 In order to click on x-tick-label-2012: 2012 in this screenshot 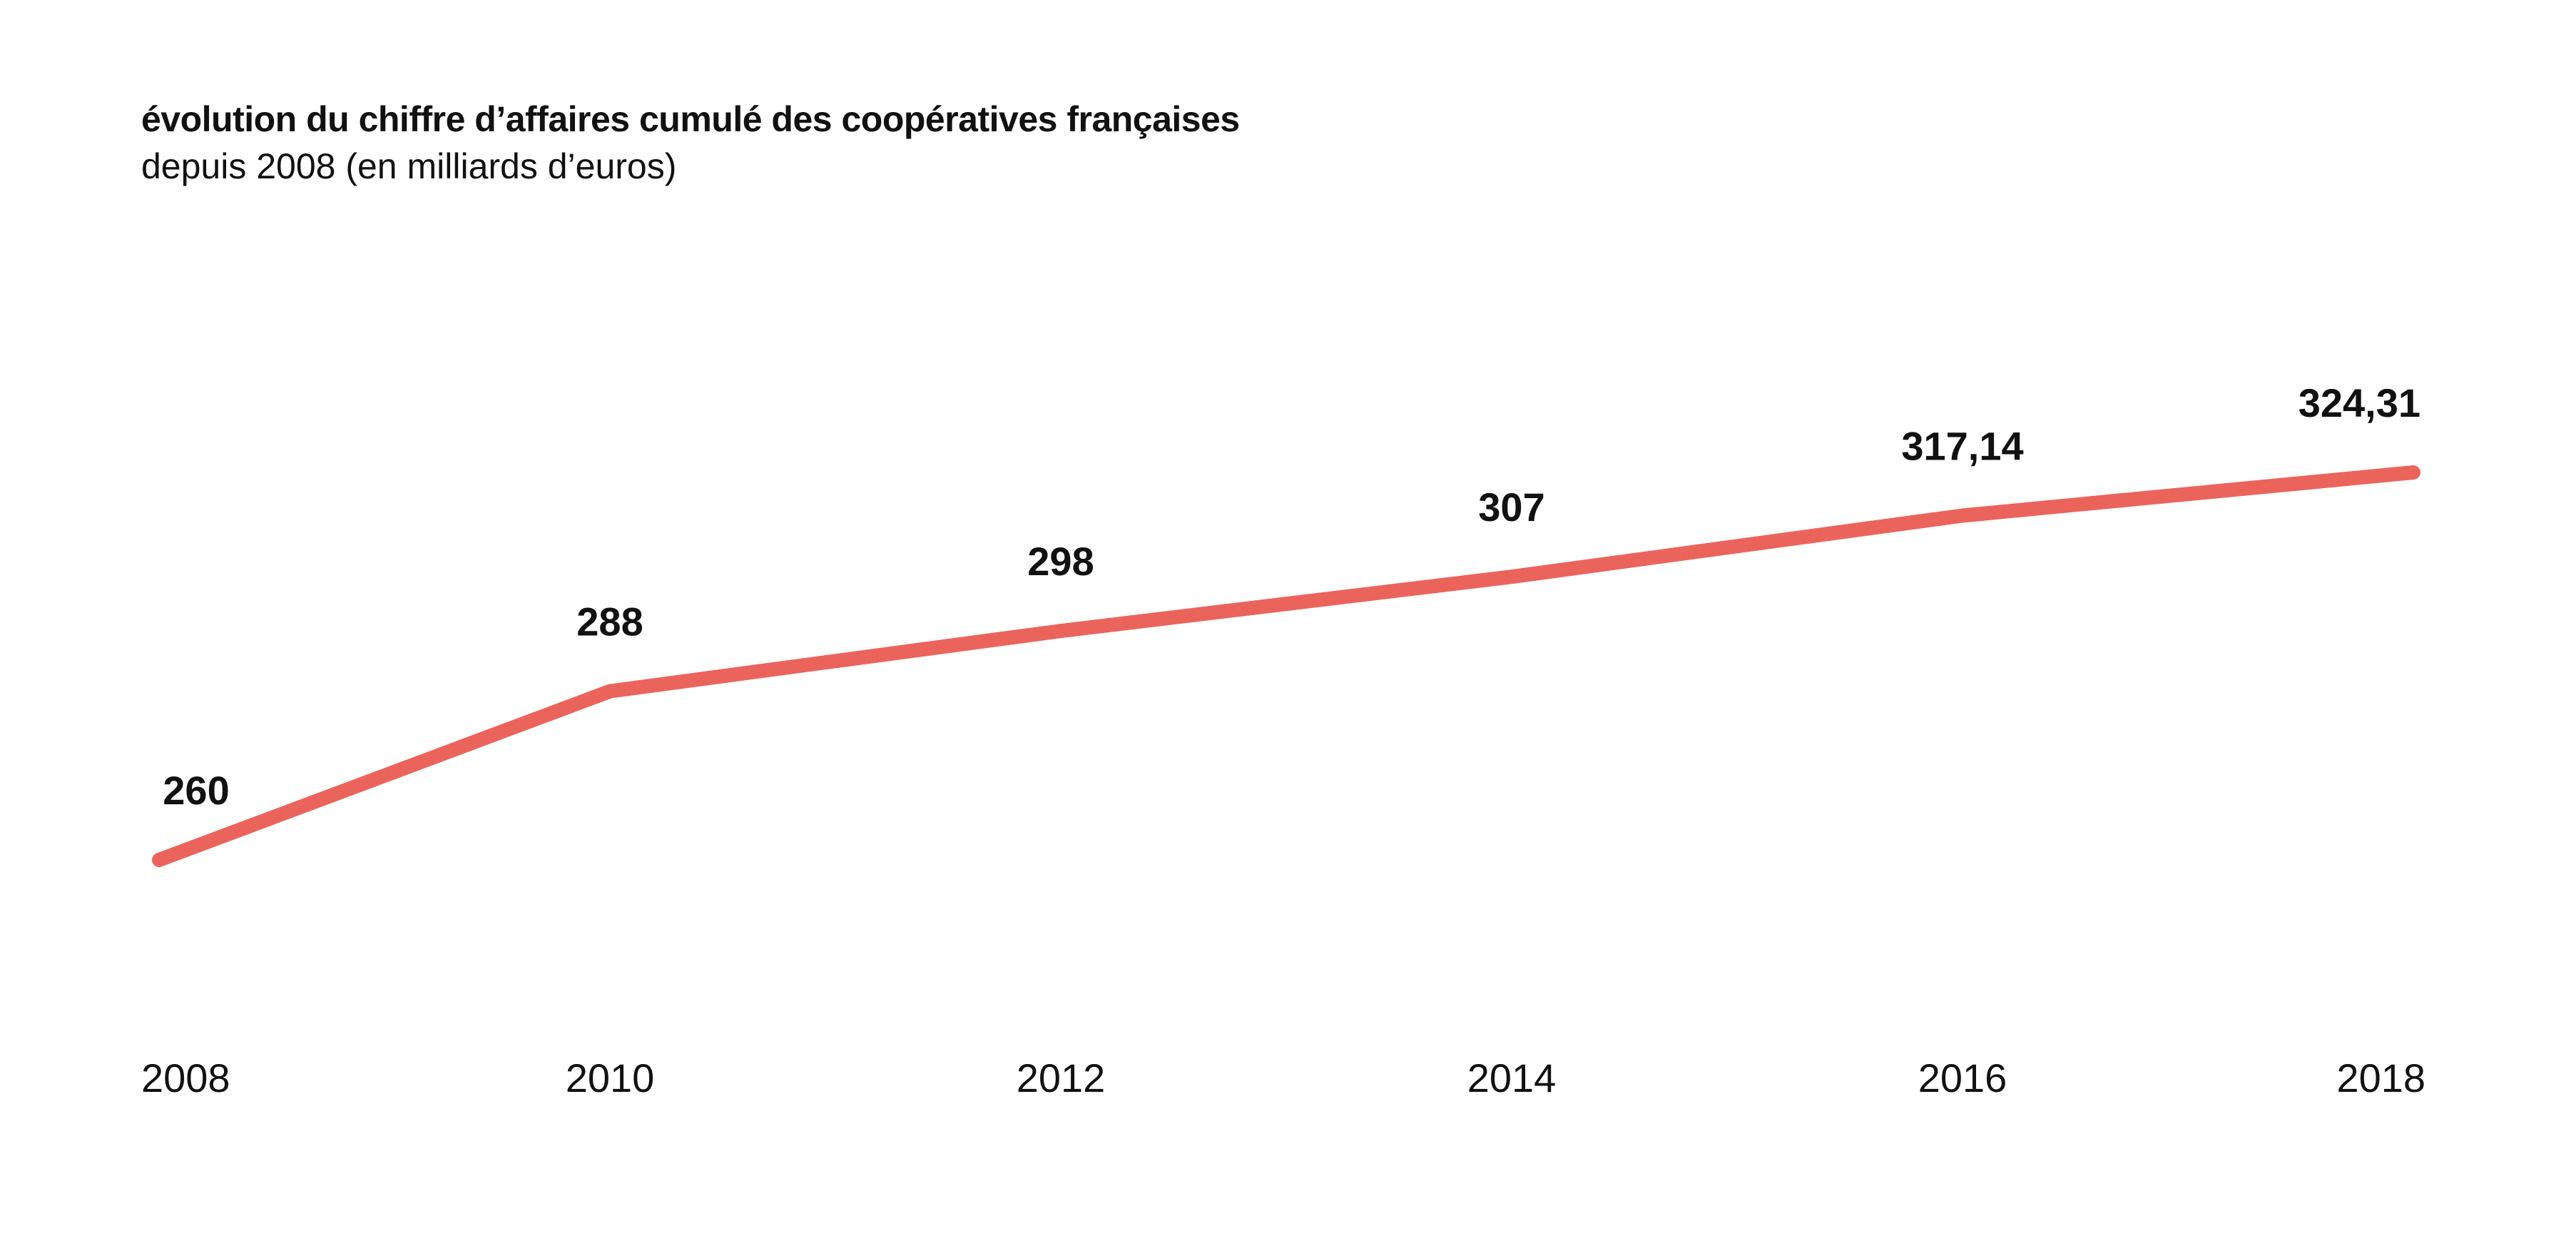, I will do `click(1061, 1077)`.